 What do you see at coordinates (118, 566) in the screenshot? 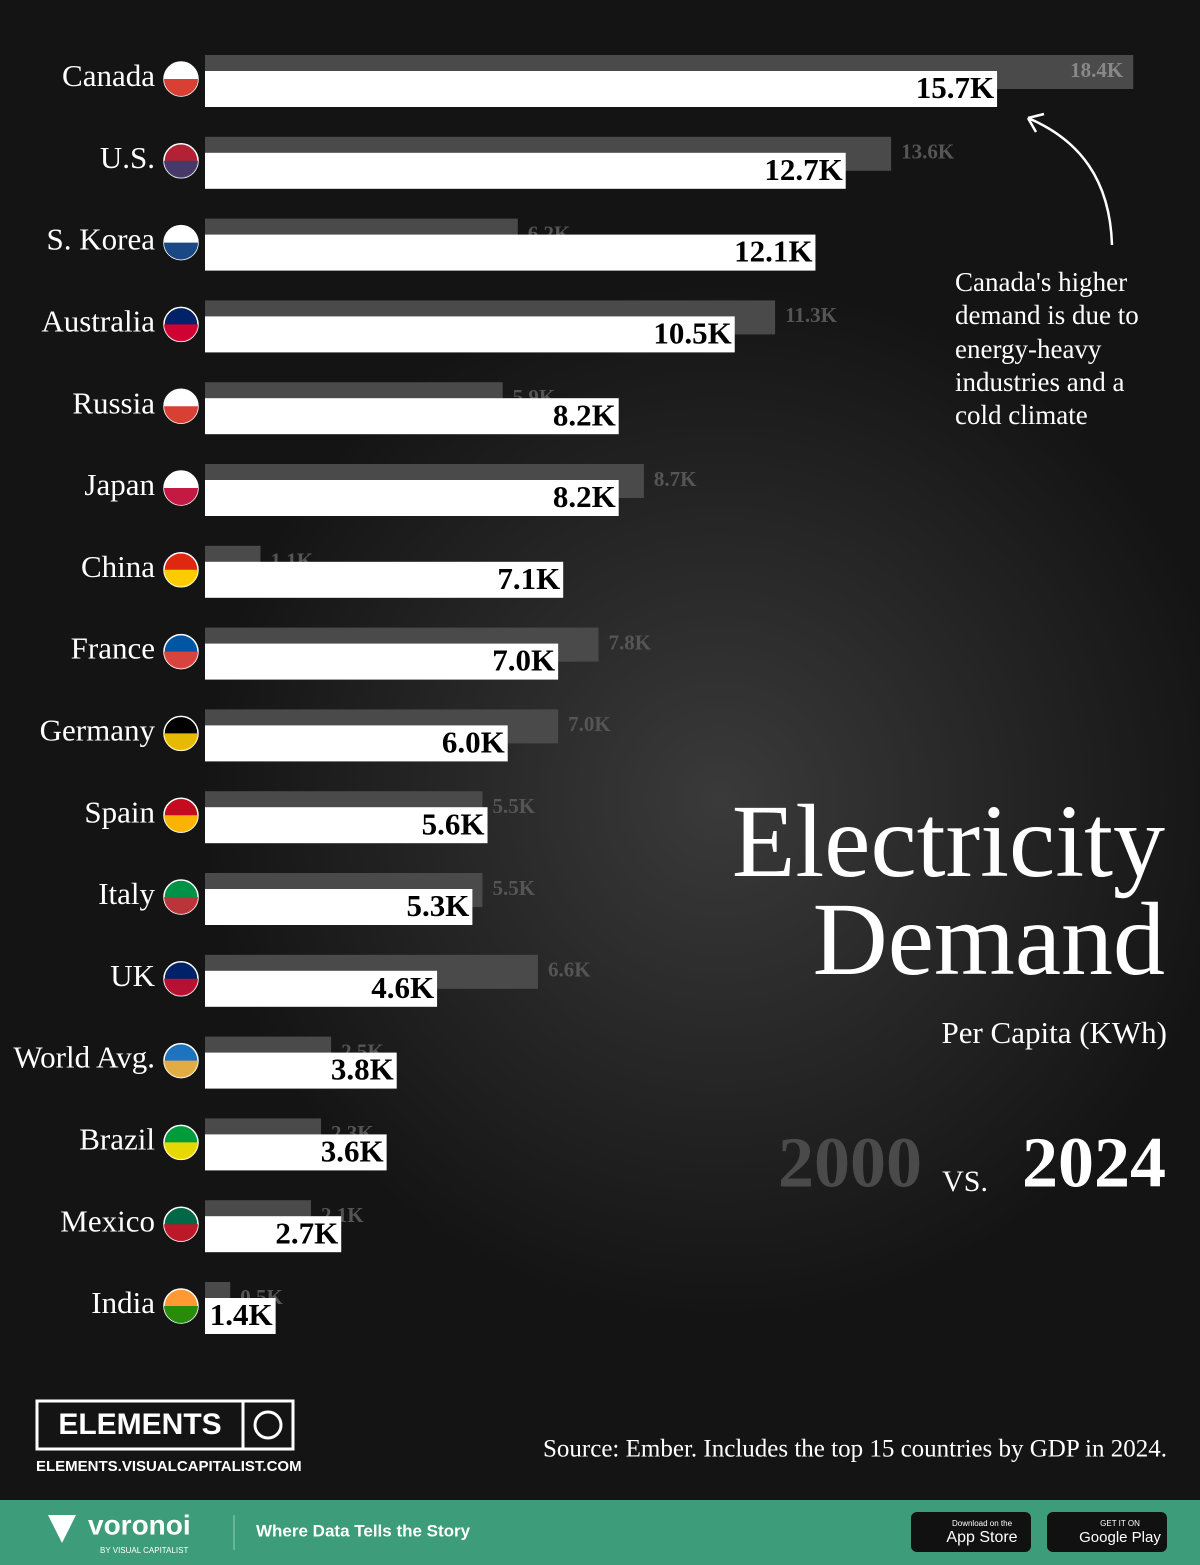
I see `category-label: China` at bounding box center [118, 566].